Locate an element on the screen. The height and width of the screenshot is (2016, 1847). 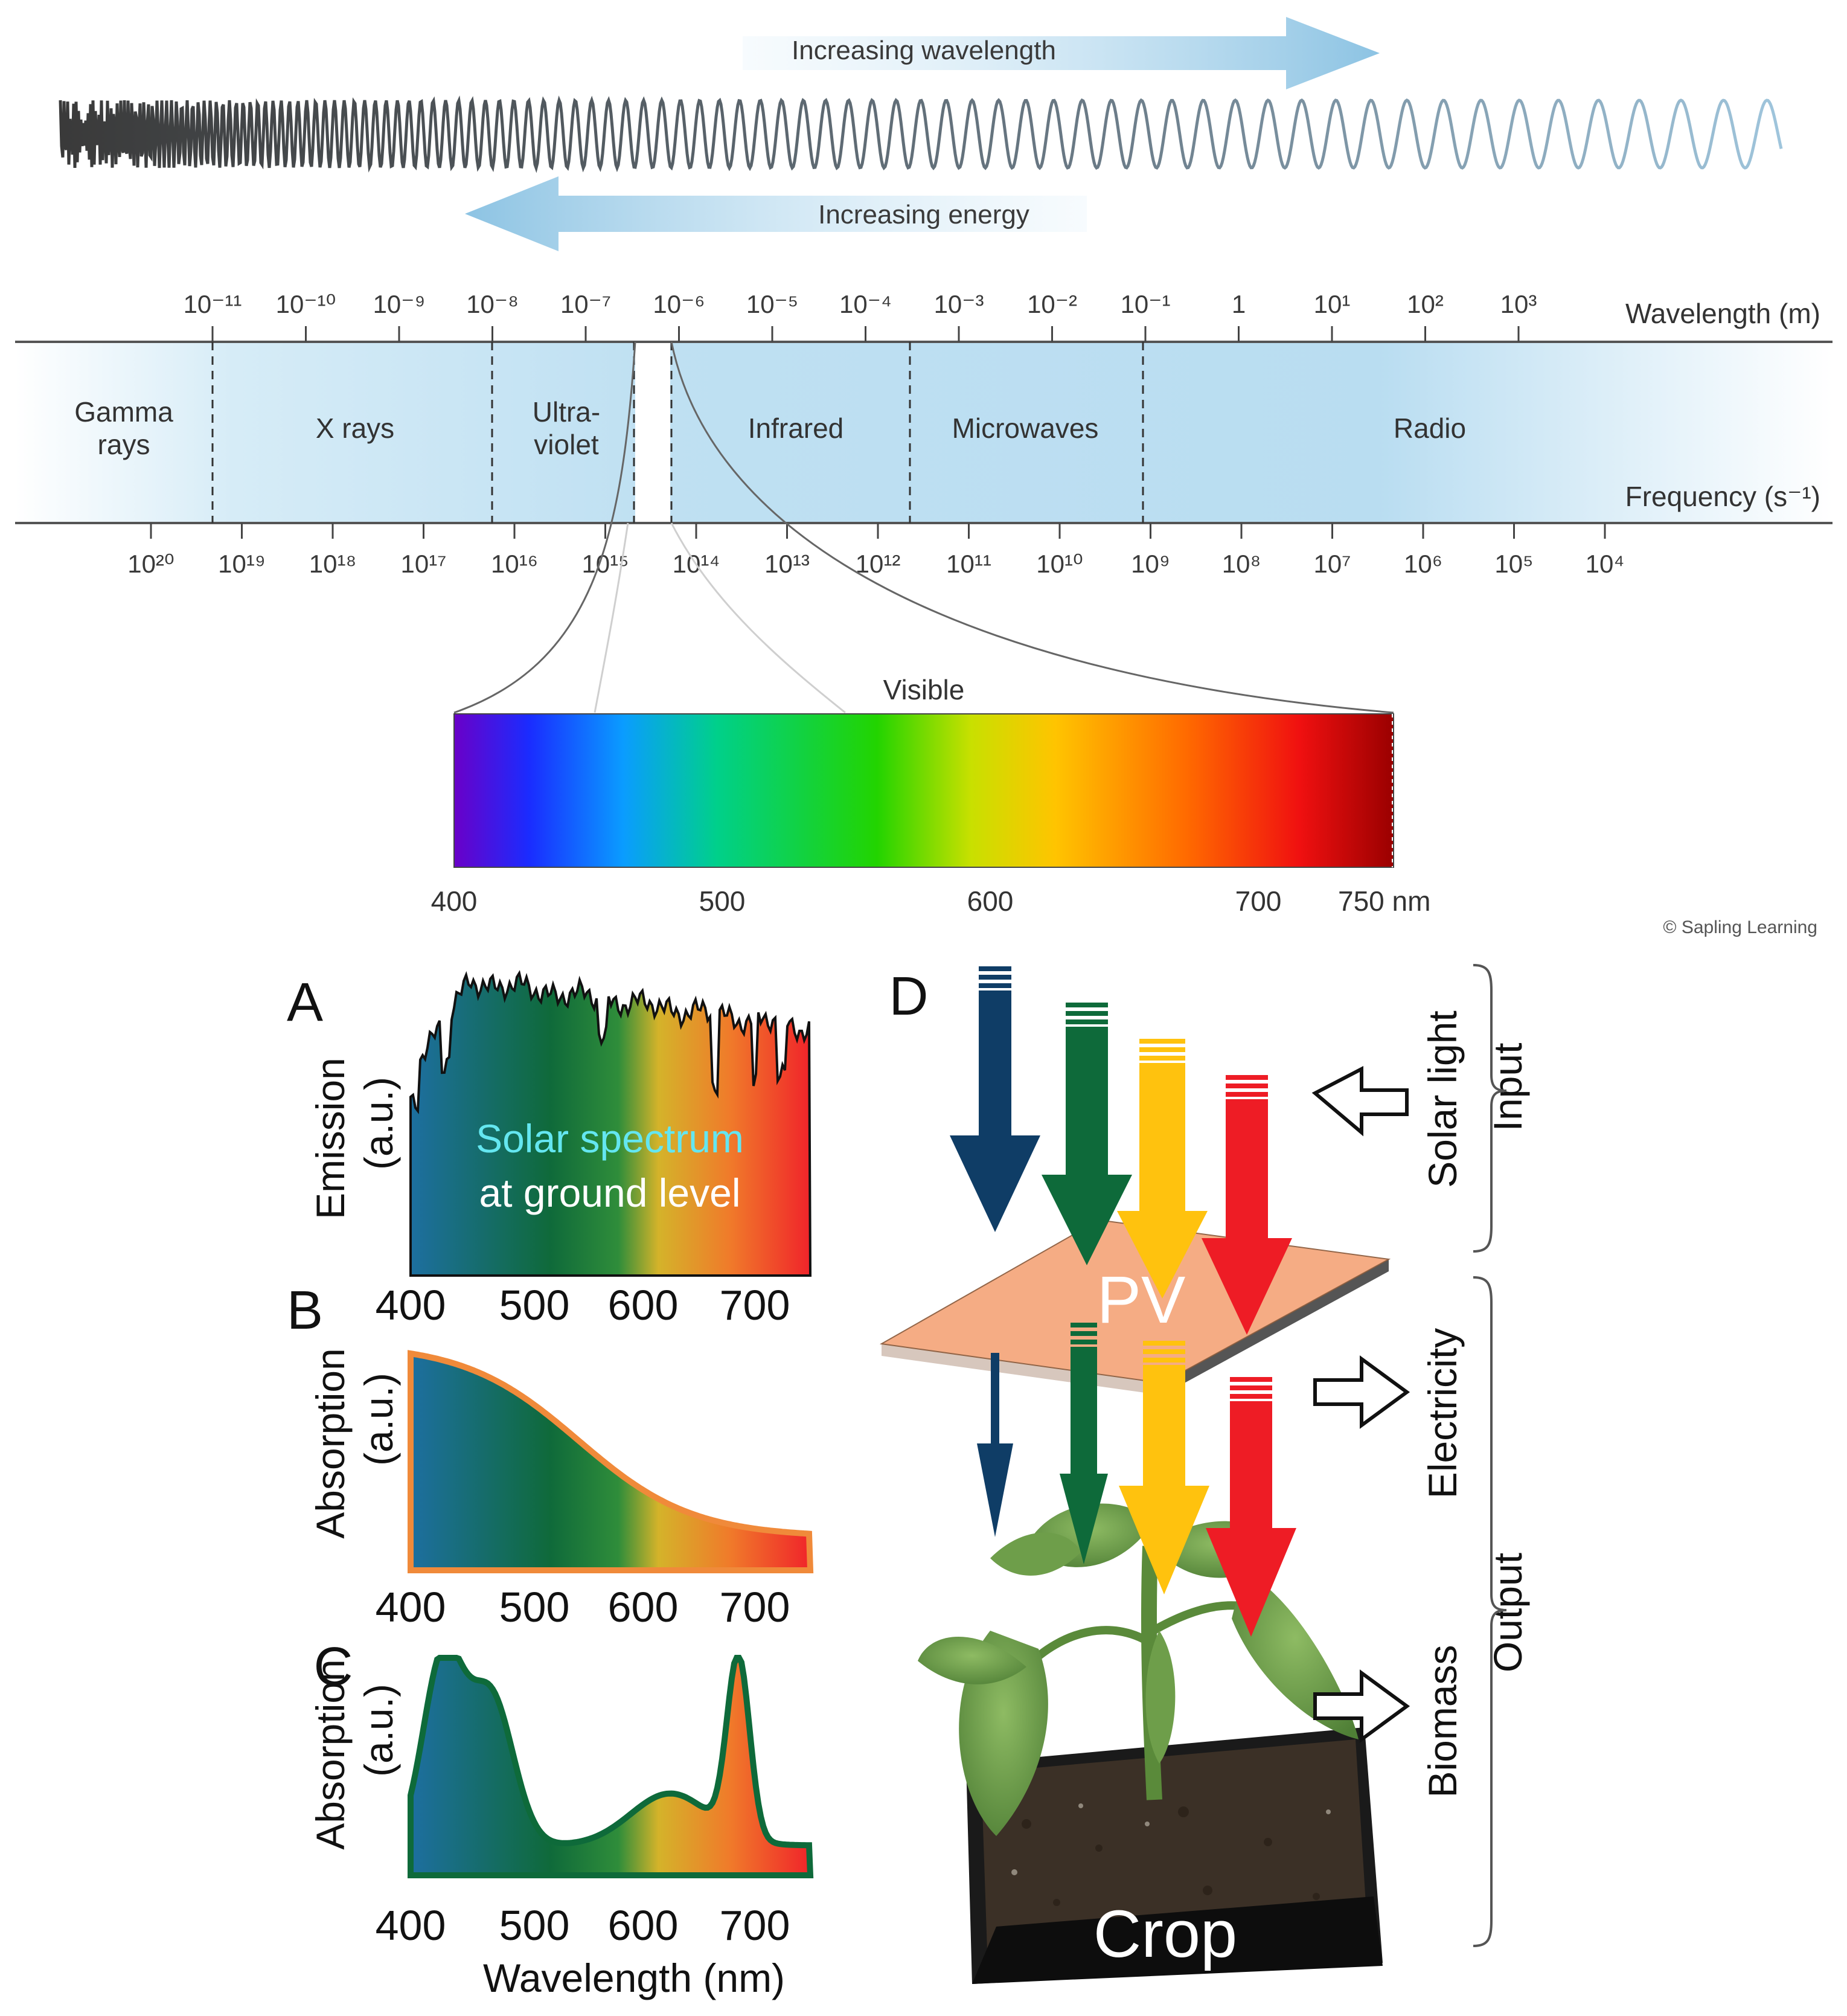
braces is located at coordinates (1490, 1455).